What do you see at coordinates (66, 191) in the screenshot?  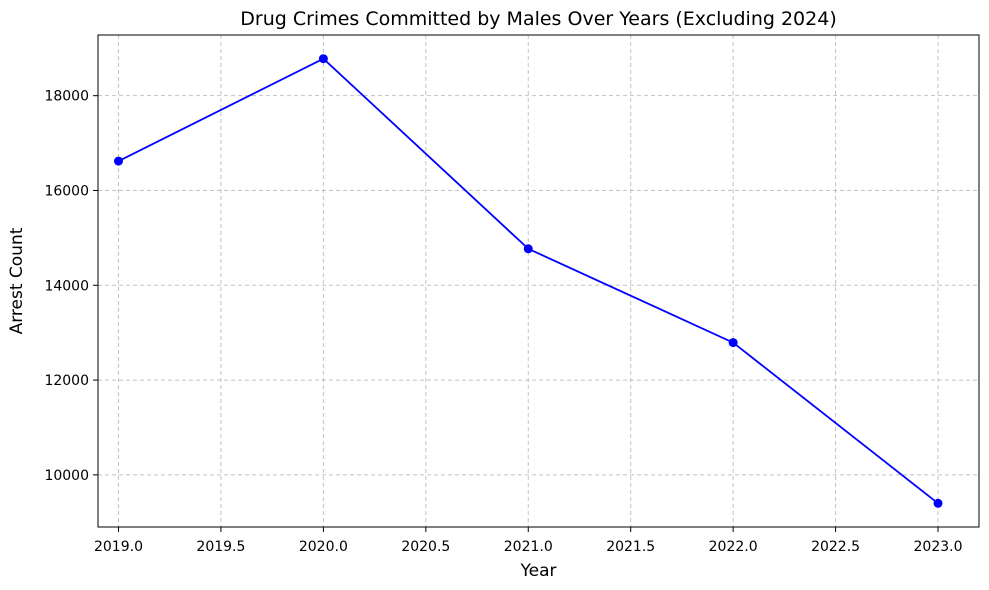 I see `y-tick-label: 16000` at bounding box center [66, 191].